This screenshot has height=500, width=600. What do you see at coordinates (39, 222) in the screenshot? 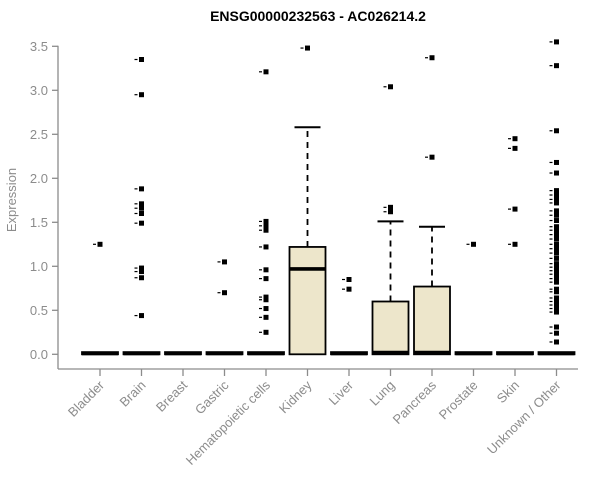
I see `y-tick-label: 1.5` at bounding box center [39, 222].